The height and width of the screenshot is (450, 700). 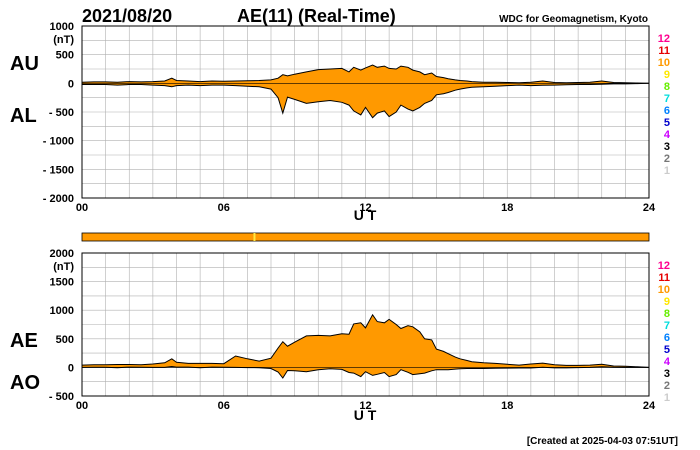 I want to click on y-tick-label: - 1000, so click(x=58, y=142).